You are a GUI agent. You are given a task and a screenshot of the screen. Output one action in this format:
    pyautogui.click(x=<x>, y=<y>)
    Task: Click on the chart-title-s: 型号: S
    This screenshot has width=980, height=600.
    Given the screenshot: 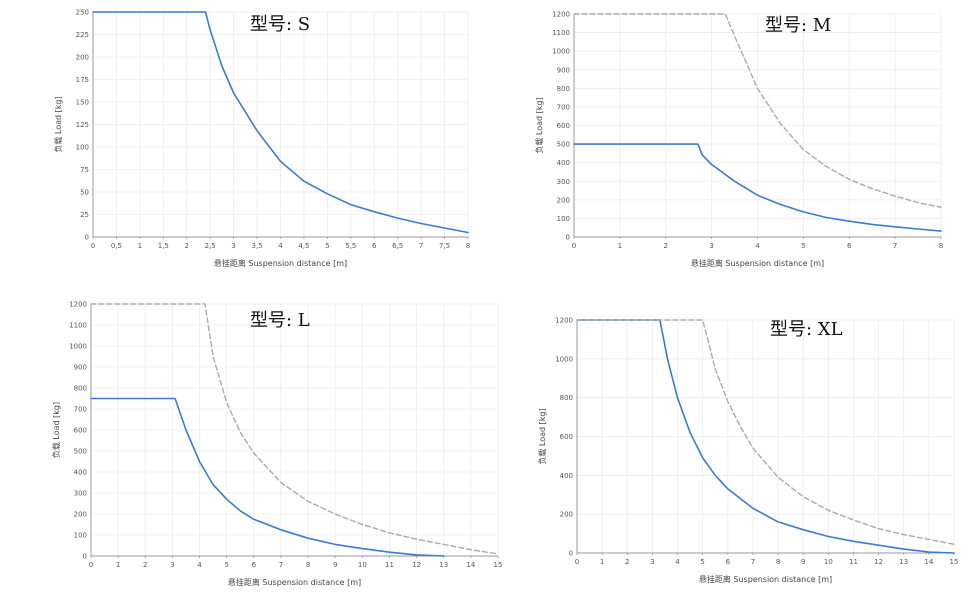 What is the action you would take?
    pyautogui.click(x=280, y=24)
    